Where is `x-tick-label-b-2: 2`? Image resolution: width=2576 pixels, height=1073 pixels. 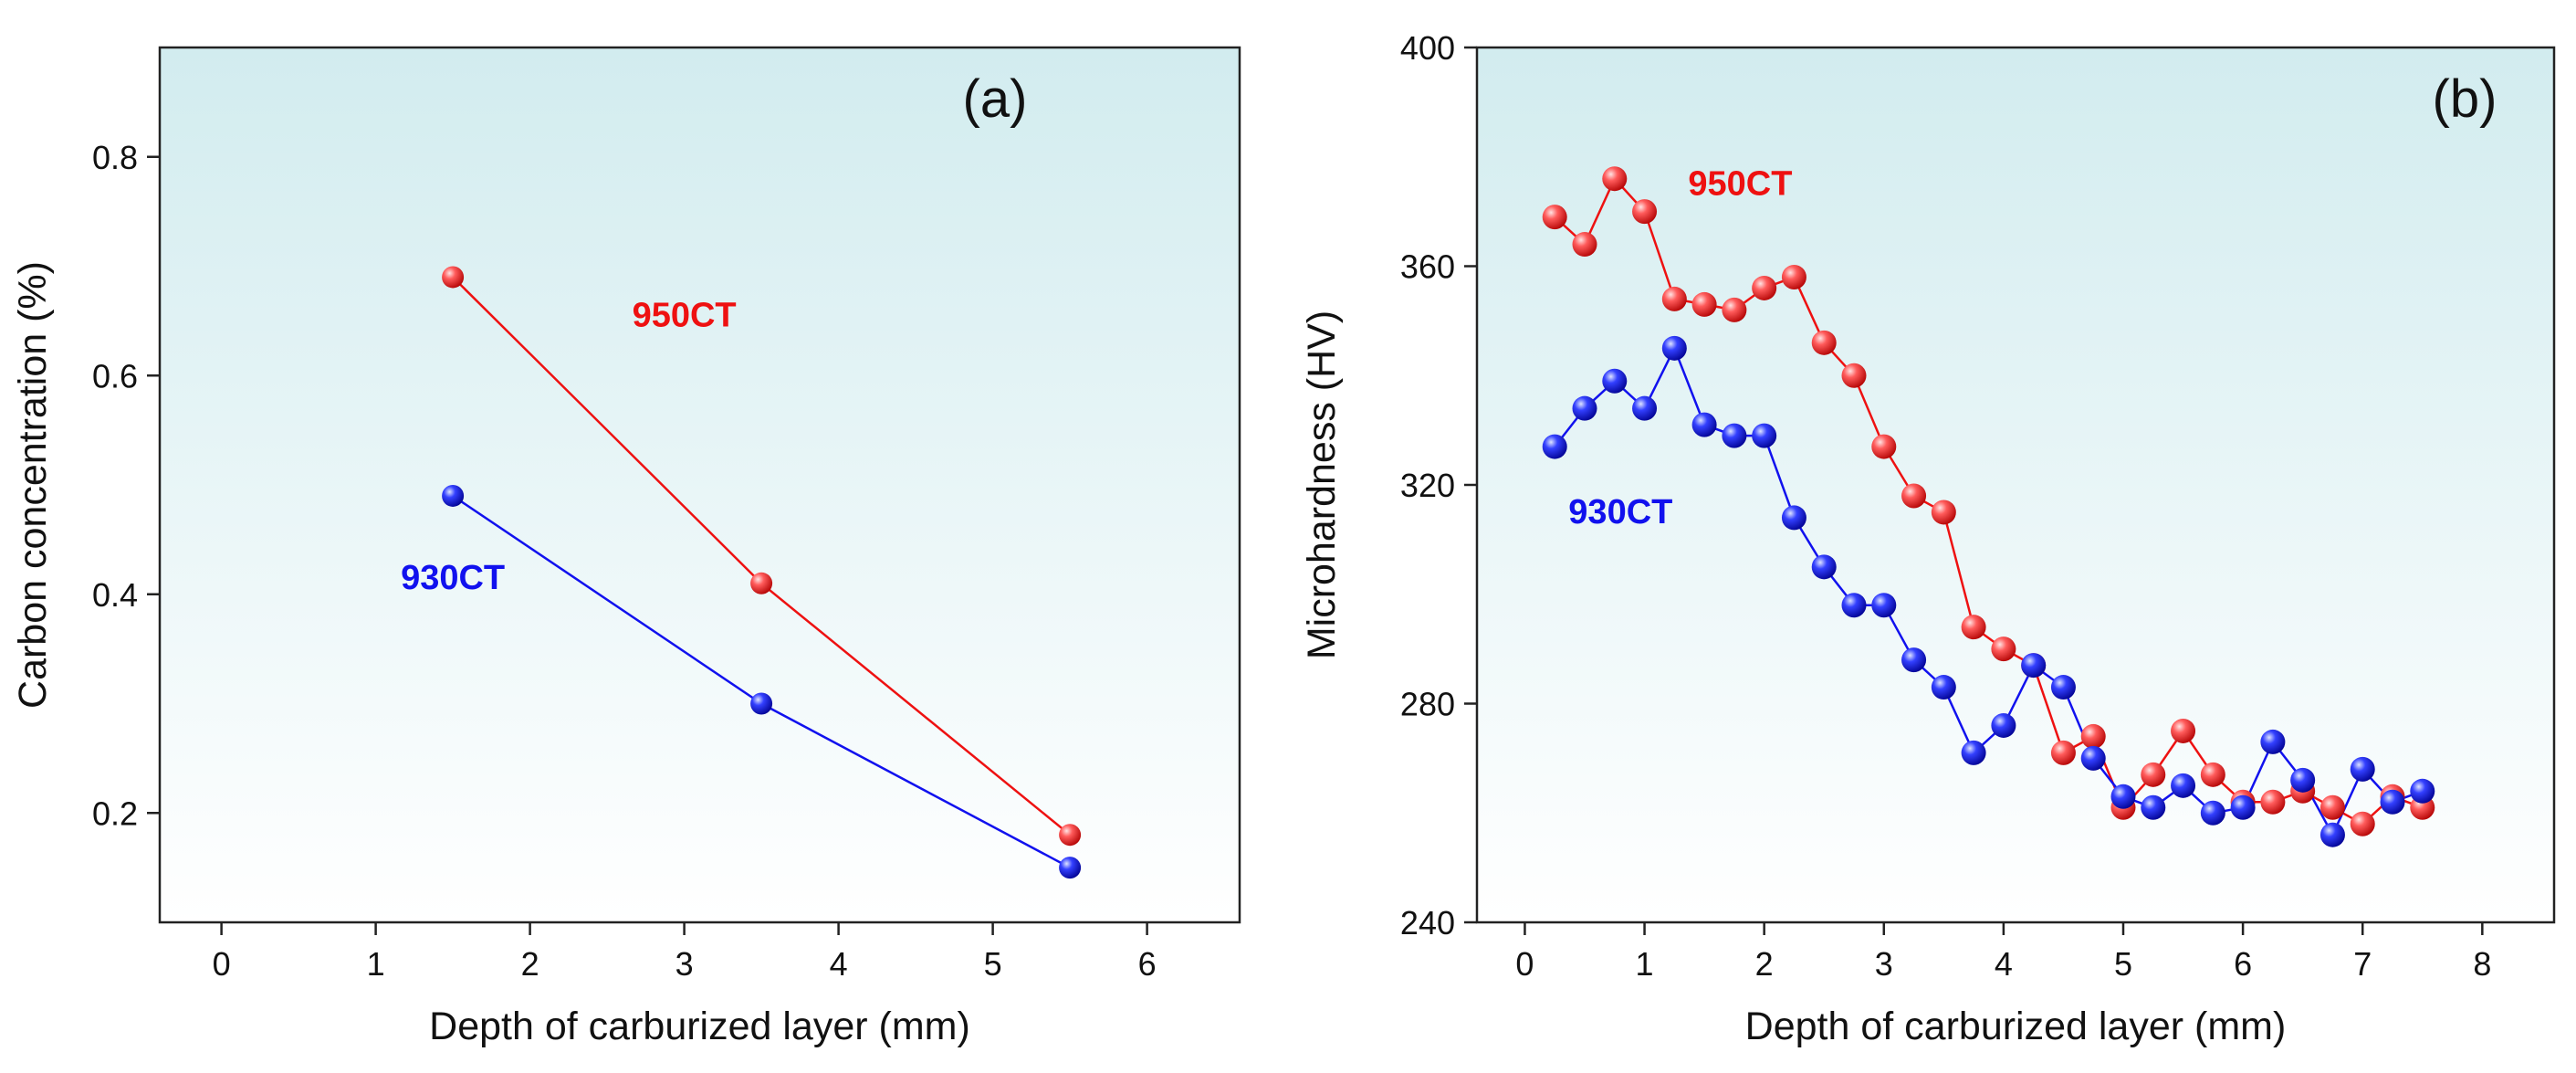
x-tick-label-b-2: 2 is located at coordinates (1764, 964).